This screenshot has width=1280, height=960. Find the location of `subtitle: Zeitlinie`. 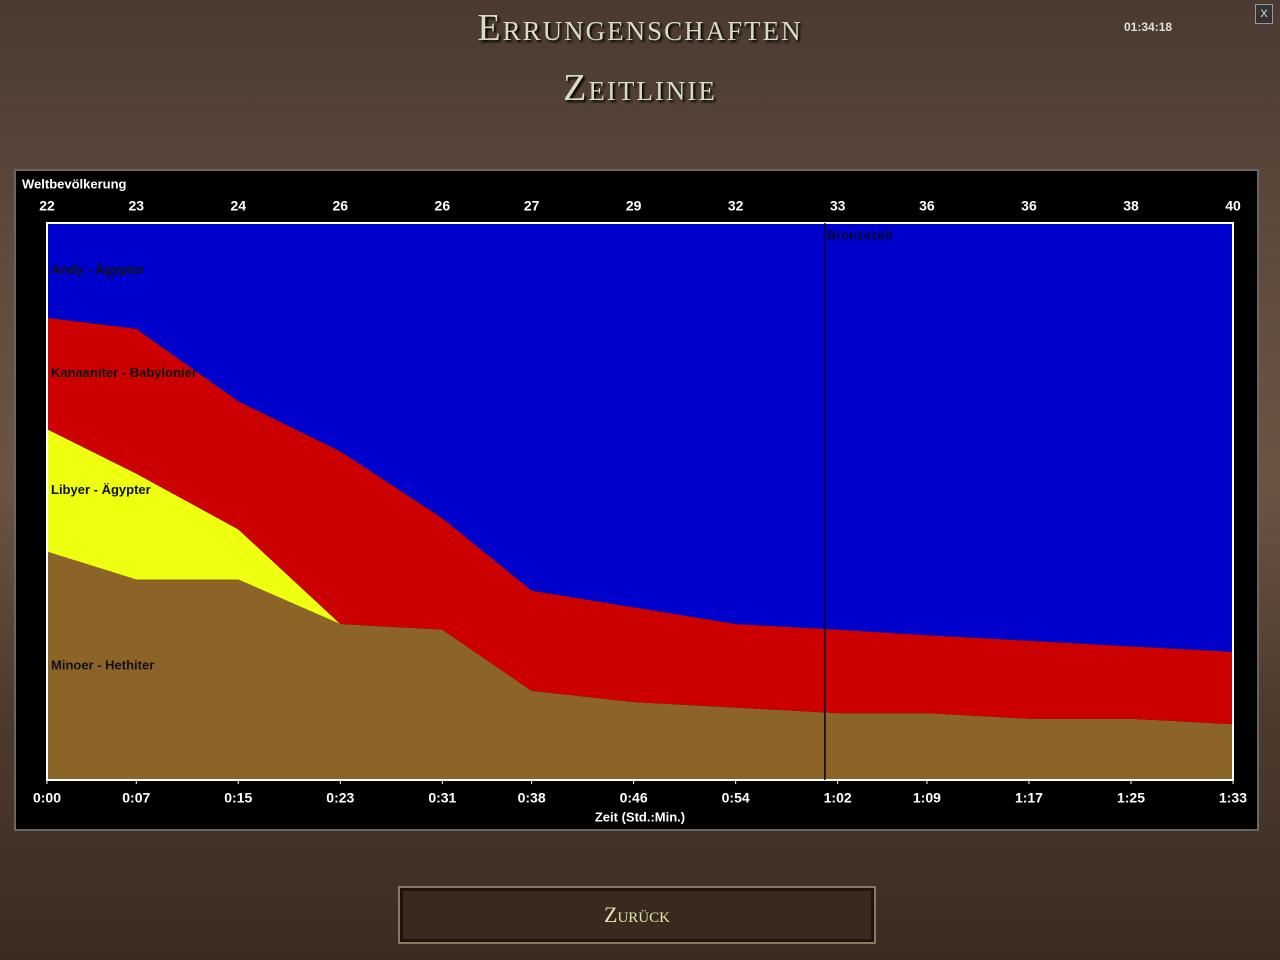

subtitle: Zeitlinie is located at coordinates (640, 88).